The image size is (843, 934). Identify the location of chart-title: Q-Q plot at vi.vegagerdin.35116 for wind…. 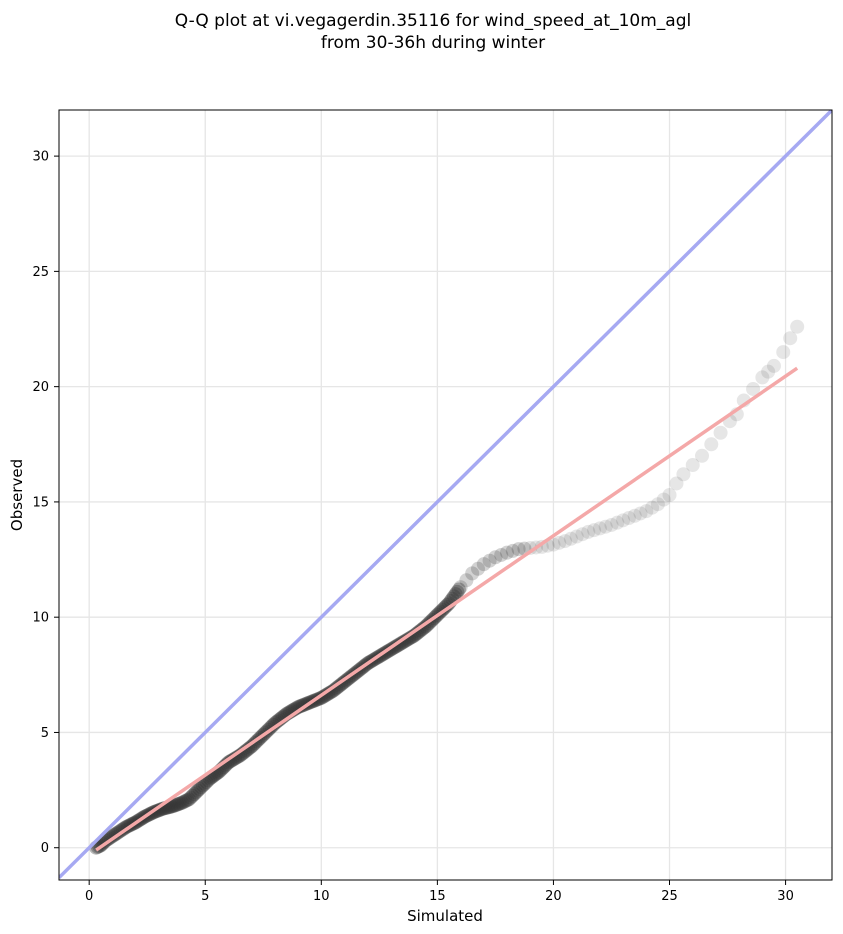
(433, 21).